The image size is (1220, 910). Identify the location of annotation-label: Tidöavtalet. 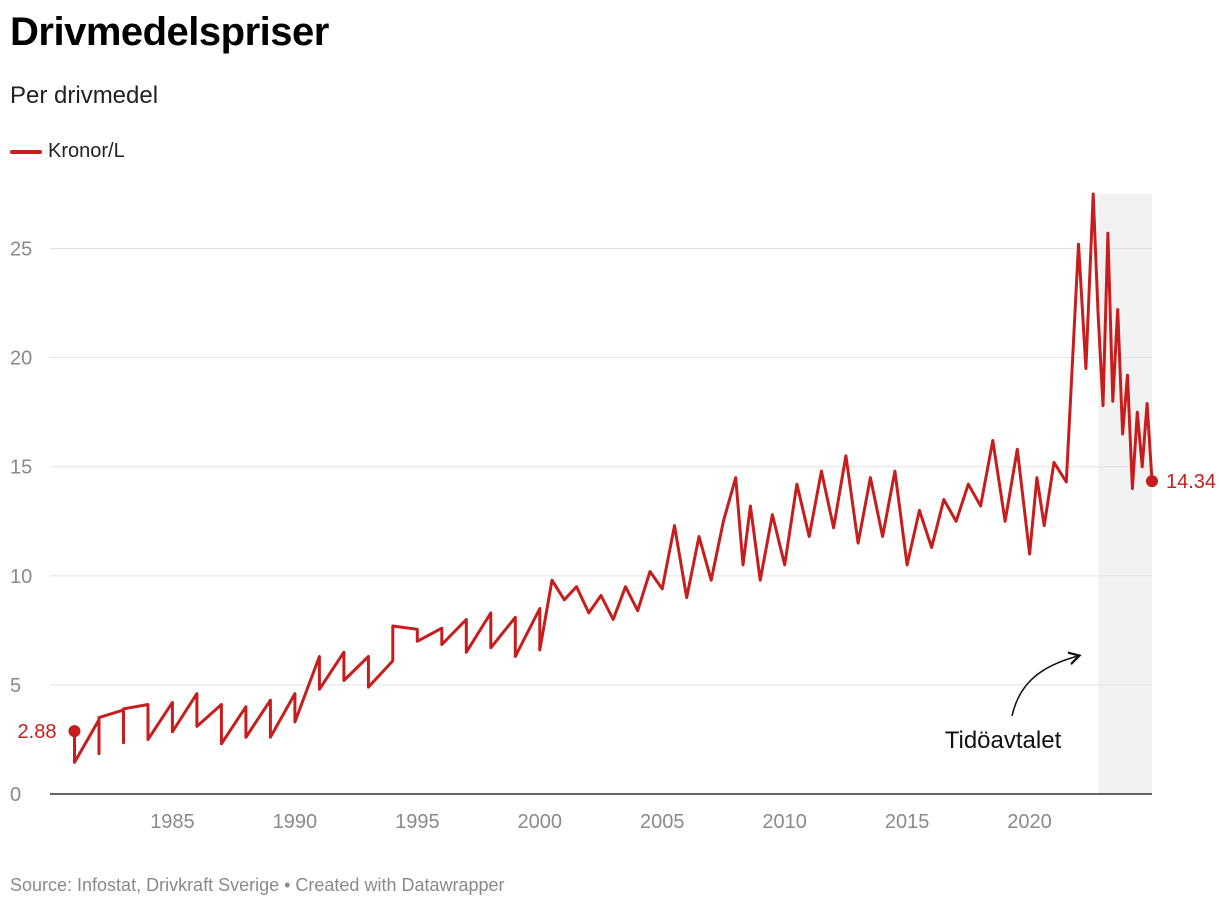
(1003, 740).